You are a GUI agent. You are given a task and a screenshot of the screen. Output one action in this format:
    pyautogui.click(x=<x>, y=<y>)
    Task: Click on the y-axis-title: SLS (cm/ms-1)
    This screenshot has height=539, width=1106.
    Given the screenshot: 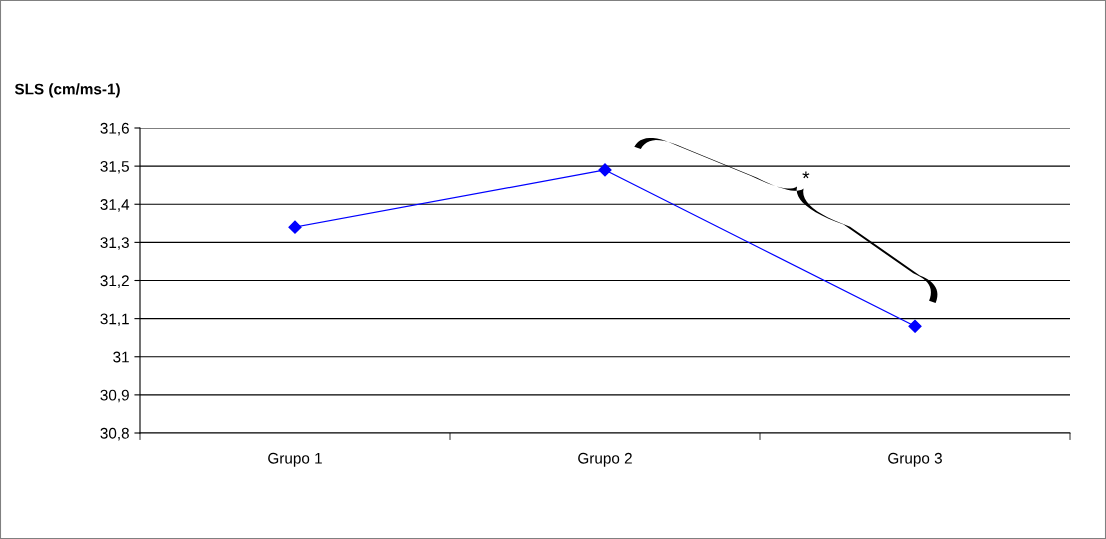 What is the action you would take?
    pyautogui.click(x=67, y=90)
    